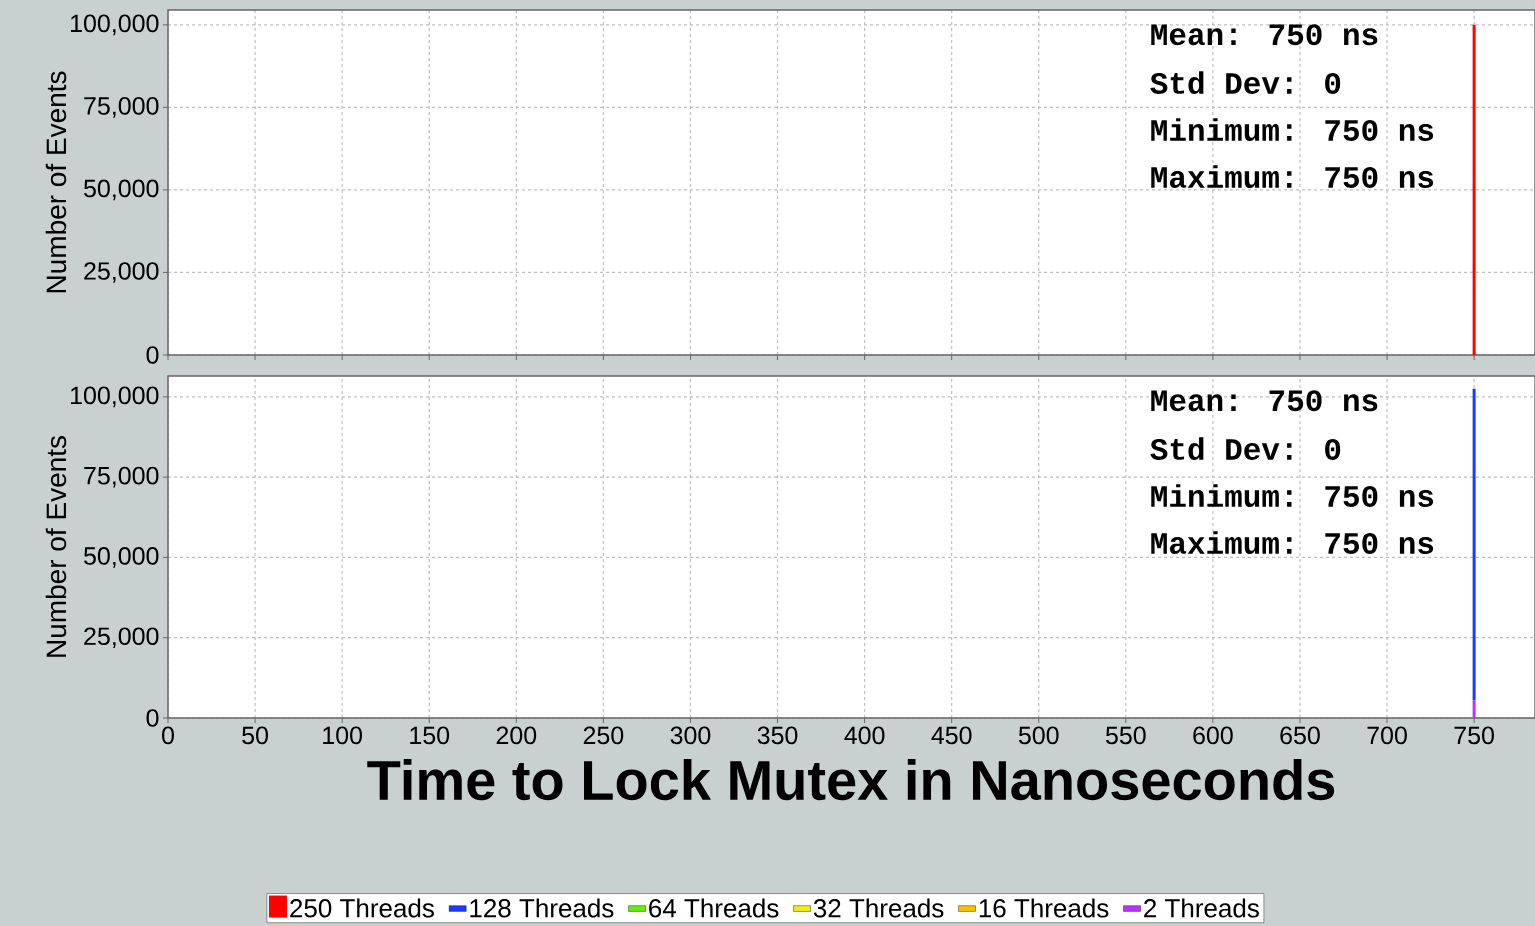 This screenshot has width=1535, height=926. What do you see at coordinates (1125, 735) in the screenshot?
I see `x-tick-label: 550` at bounding box center [1125, 735].